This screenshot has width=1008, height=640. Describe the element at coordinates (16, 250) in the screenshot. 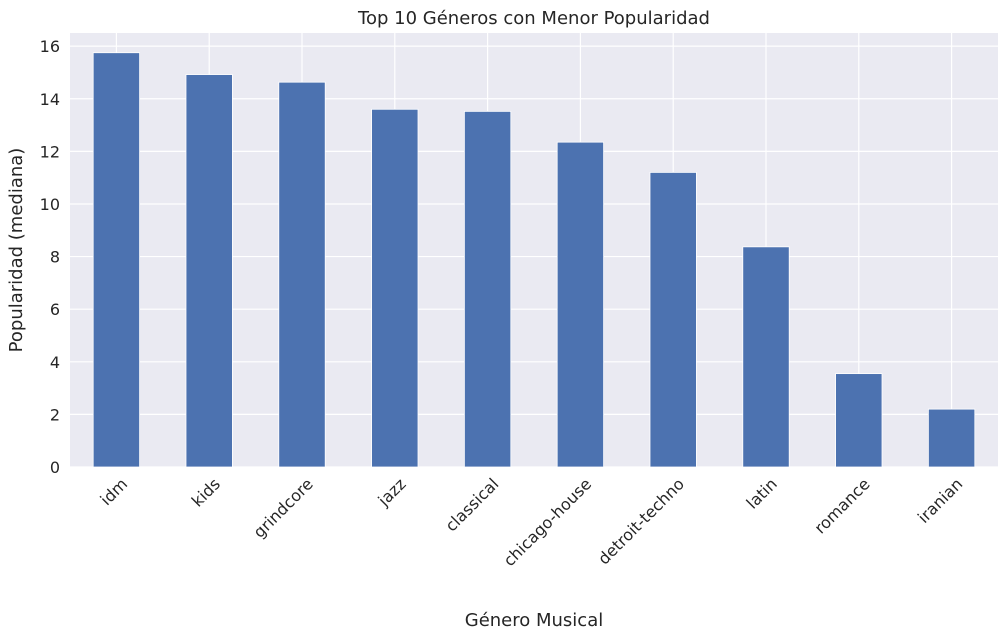

I see `y-axis-title: Popularidad (mediana)` at that location.